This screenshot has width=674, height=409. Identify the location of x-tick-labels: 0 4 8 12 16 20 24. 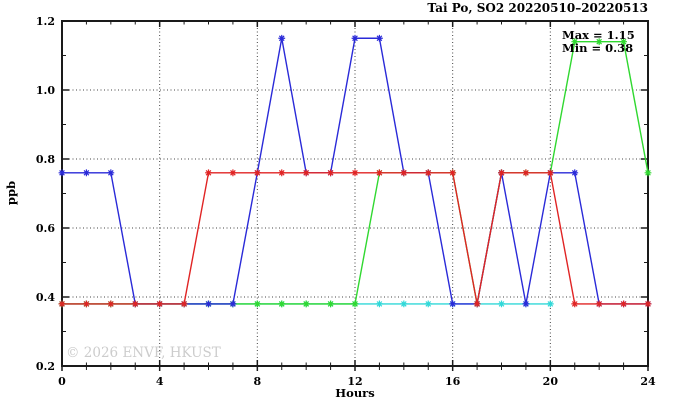
(357, 381).